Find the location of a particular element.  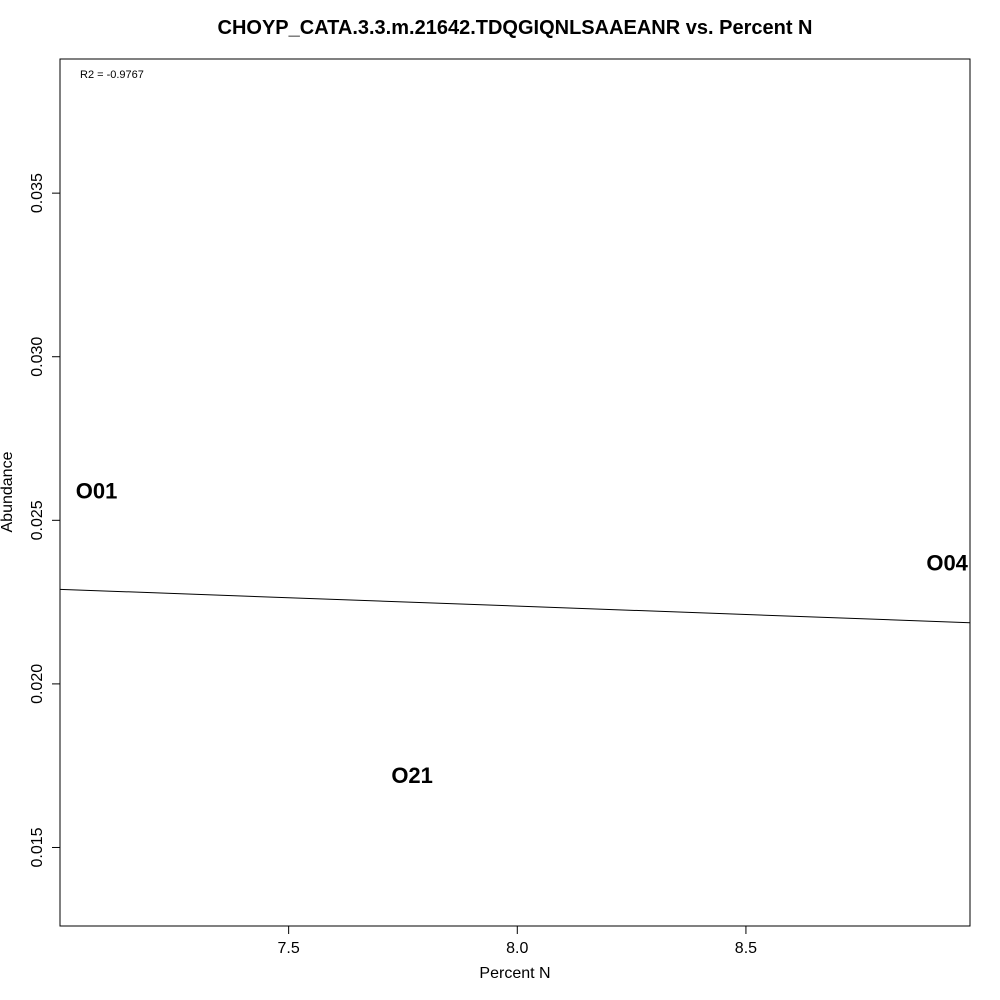

x-tick-label: 8.5 is located at coordinates (746, 948).